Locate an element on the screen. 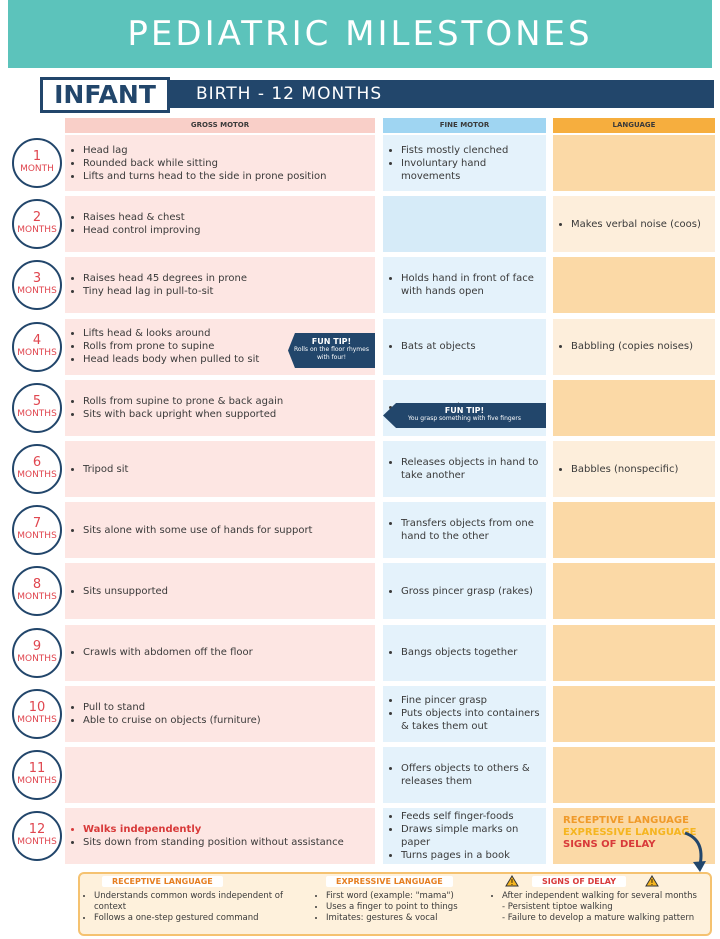  fine-list: Bats at objects is located at coordinates (432, 346).